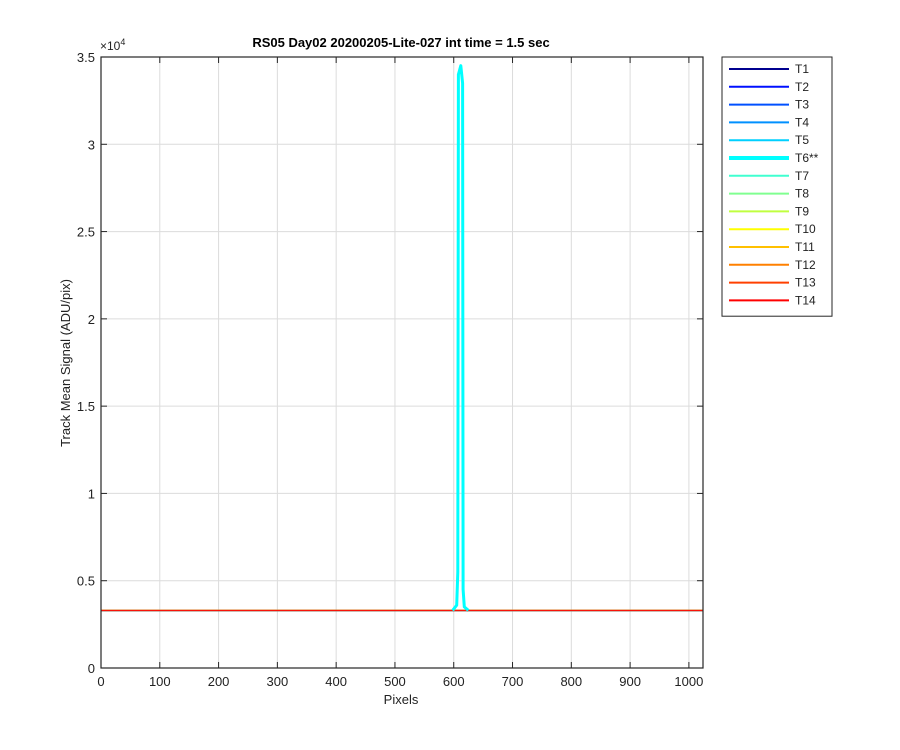 The image size is (900, 750). I want to click on x-tick-label: 800, so click(571, 681).